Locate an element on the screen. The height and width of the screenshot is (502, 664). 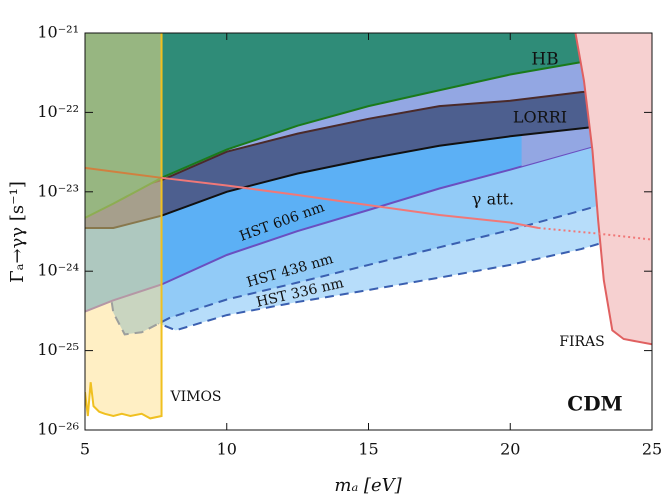
x-tick-label: 25 is located at coordinates (652, 449).